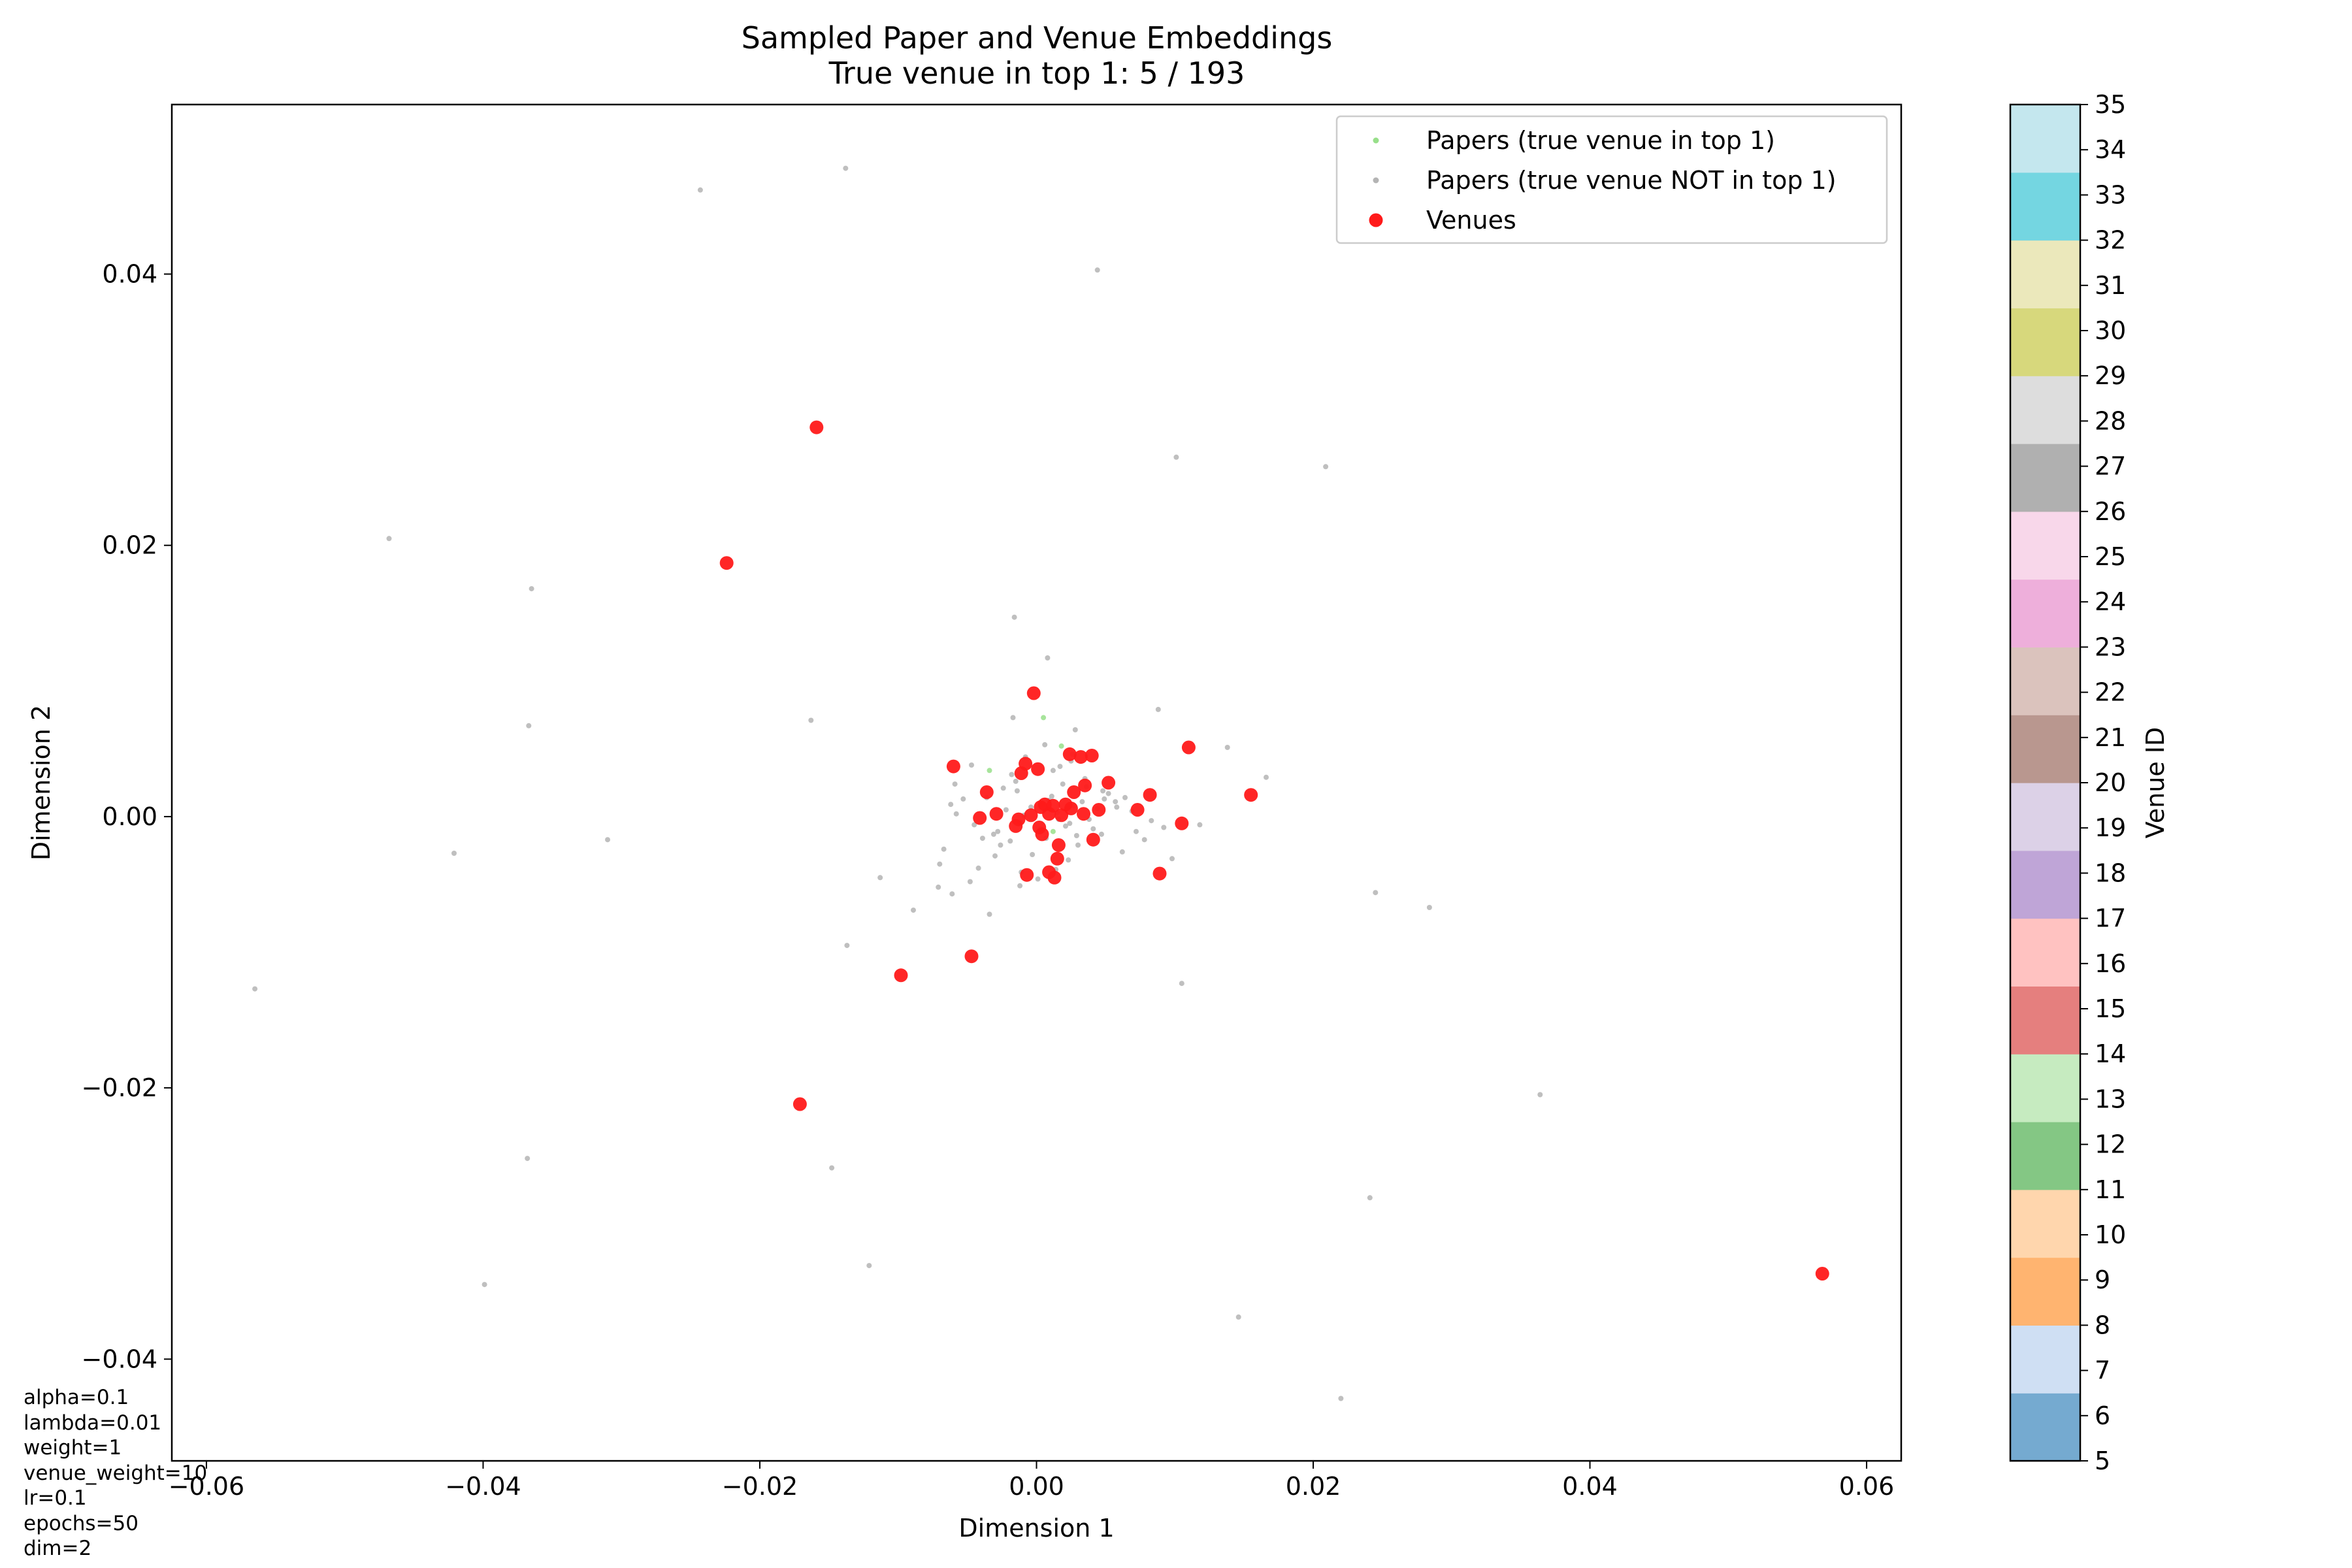 This screenshot has width=2352, height=1568. What do you see at coordinates (1313, 1486) in the screenshot?
I see `x-tick-label: 0.02` at bounding box center [1313, 1486].